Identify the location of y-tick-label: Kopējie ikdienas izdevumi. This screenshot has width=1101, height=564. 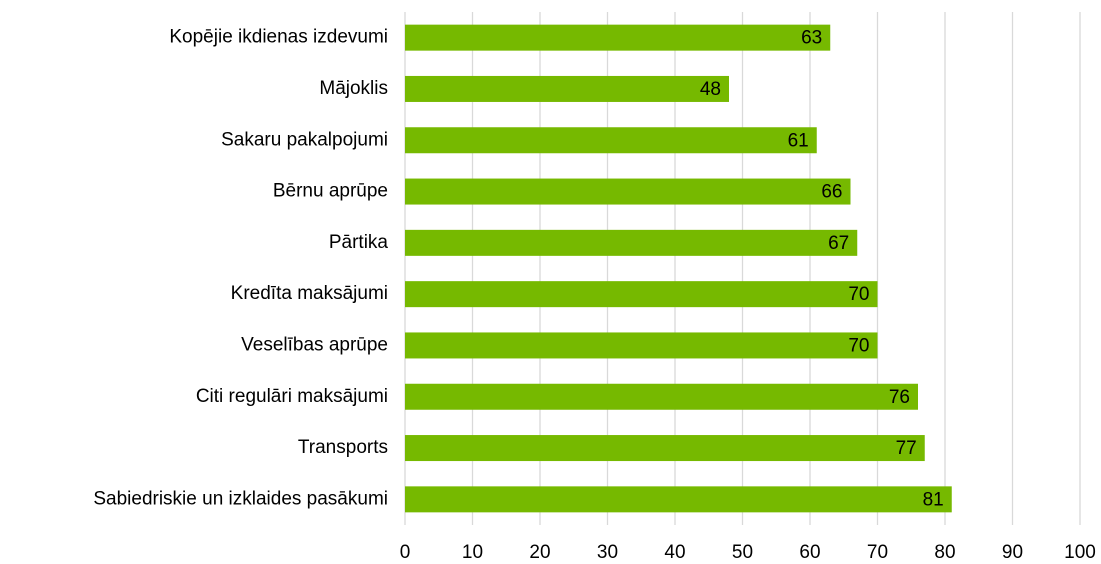
(278, 37).